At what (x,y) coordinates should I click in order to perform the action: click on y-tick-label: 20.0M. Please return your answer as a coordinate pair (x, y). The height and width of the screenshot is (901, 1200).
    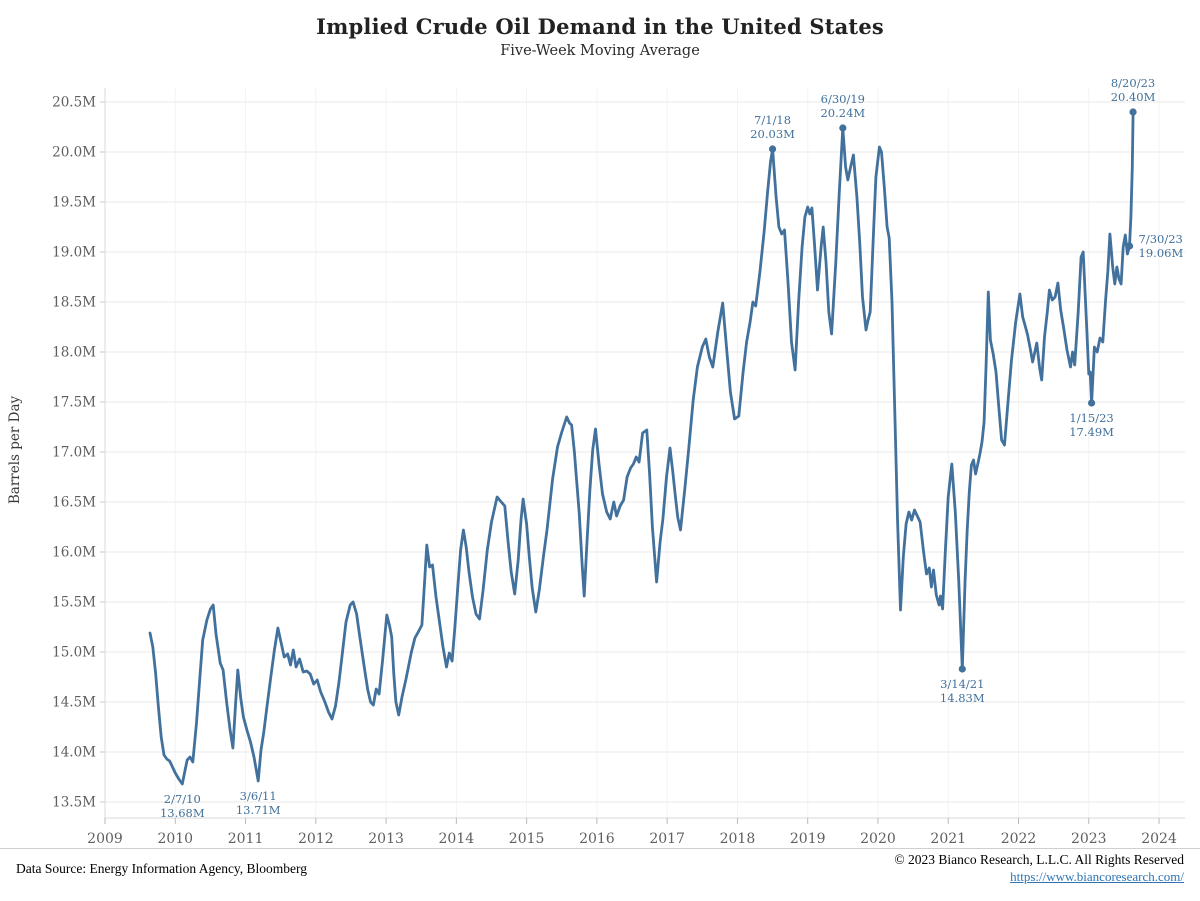
    Looking at the image, I should click on (74, 153).